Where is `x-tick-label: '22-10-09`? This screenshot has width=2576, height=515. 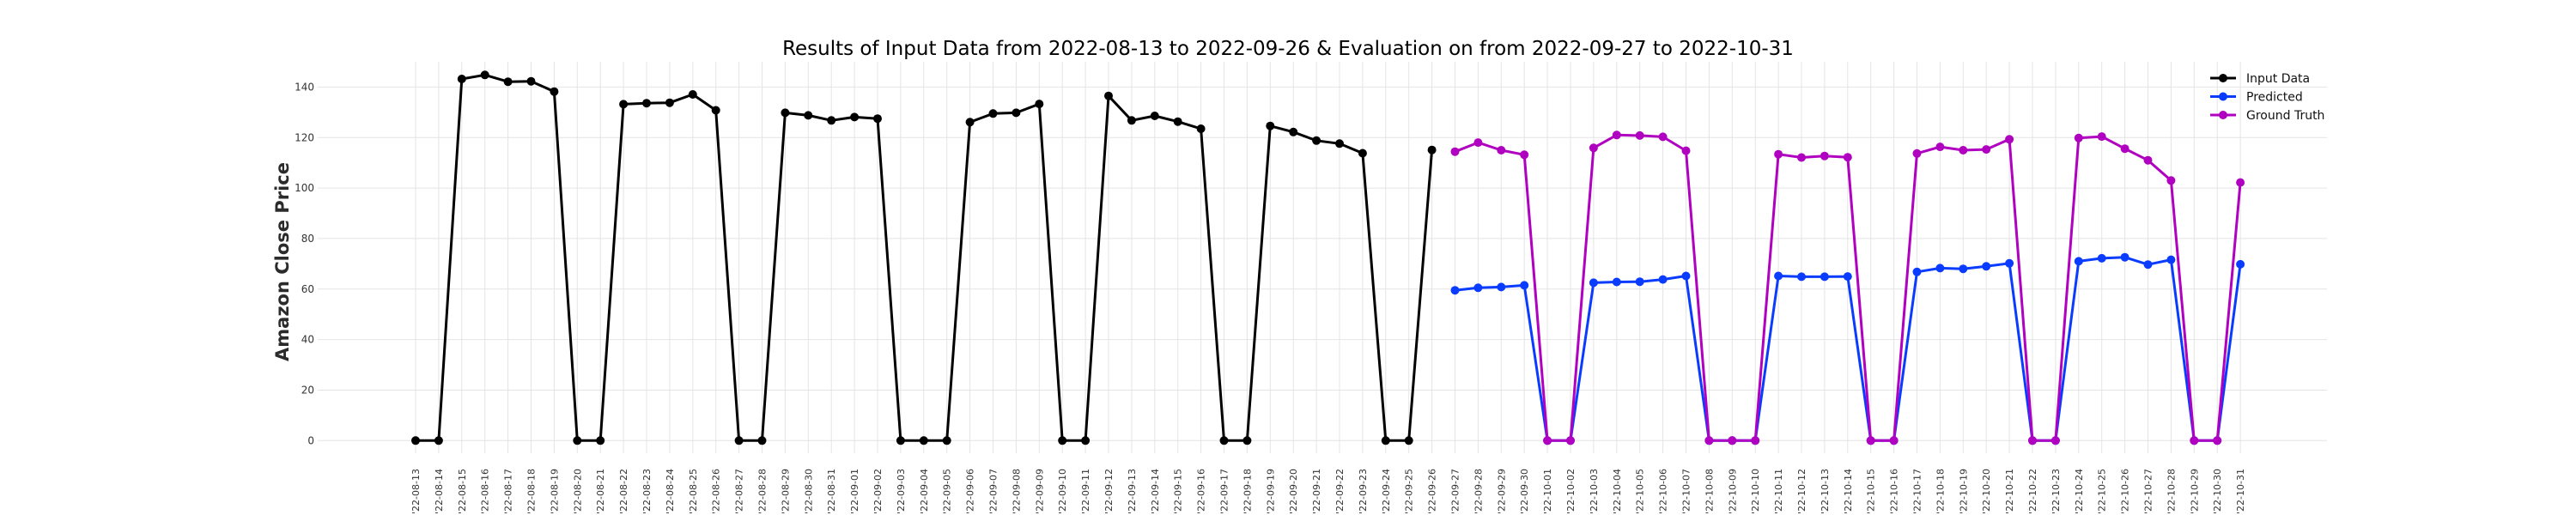 x-tick-label: '22-10-09 is located at coordinates (1733, 491).